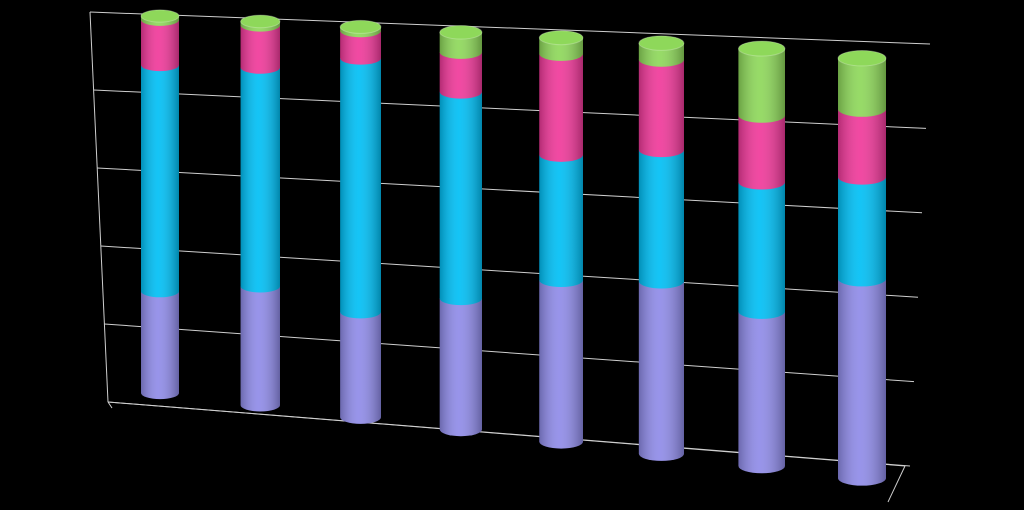  What do you see at coordinates (110, 405) in the screenshot?
I see `floor-left-edge` at bounding box center [110, 405].